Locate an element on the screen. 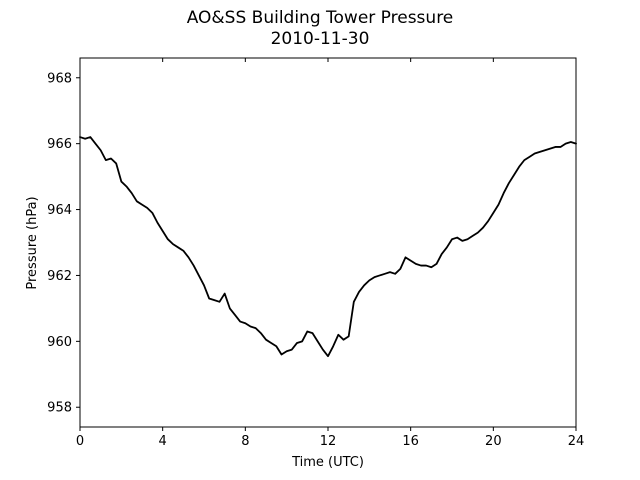 Image resolution: width=640 pixels, height=480 pixels. y-tick-label-962: 962 is located at coordinates (59, 276).